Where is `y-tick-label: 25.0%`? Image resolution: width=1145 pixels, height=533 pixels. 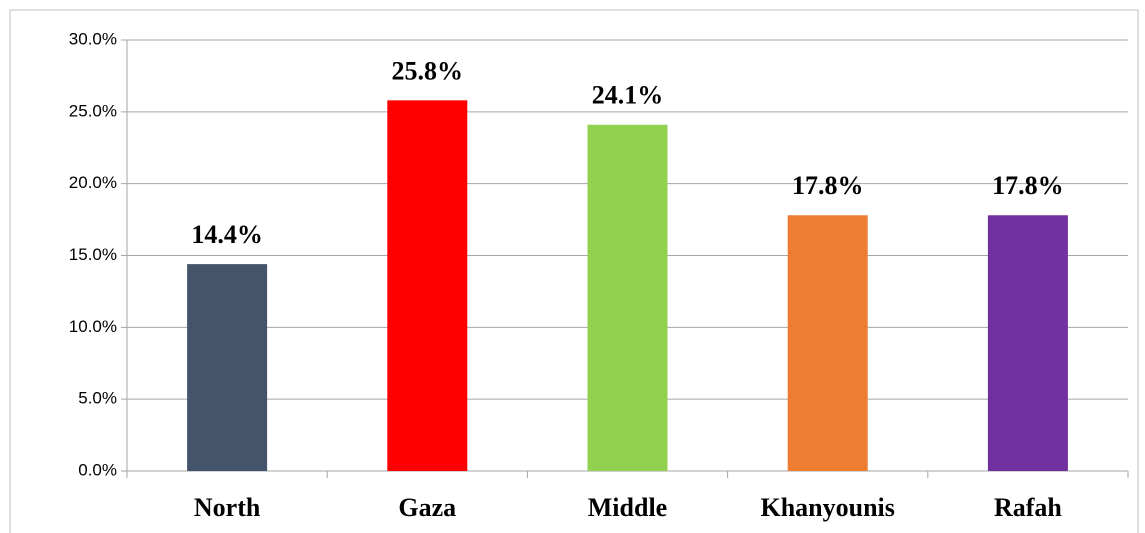 y-tick-label: 25.0% is located at coordinates (93, 110).